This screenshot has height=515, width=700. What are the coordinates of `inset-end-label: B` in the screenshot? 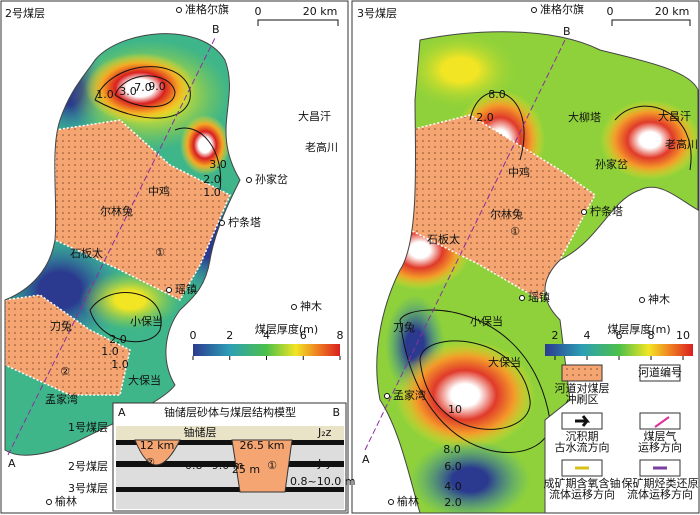 It's located at (336, 412).